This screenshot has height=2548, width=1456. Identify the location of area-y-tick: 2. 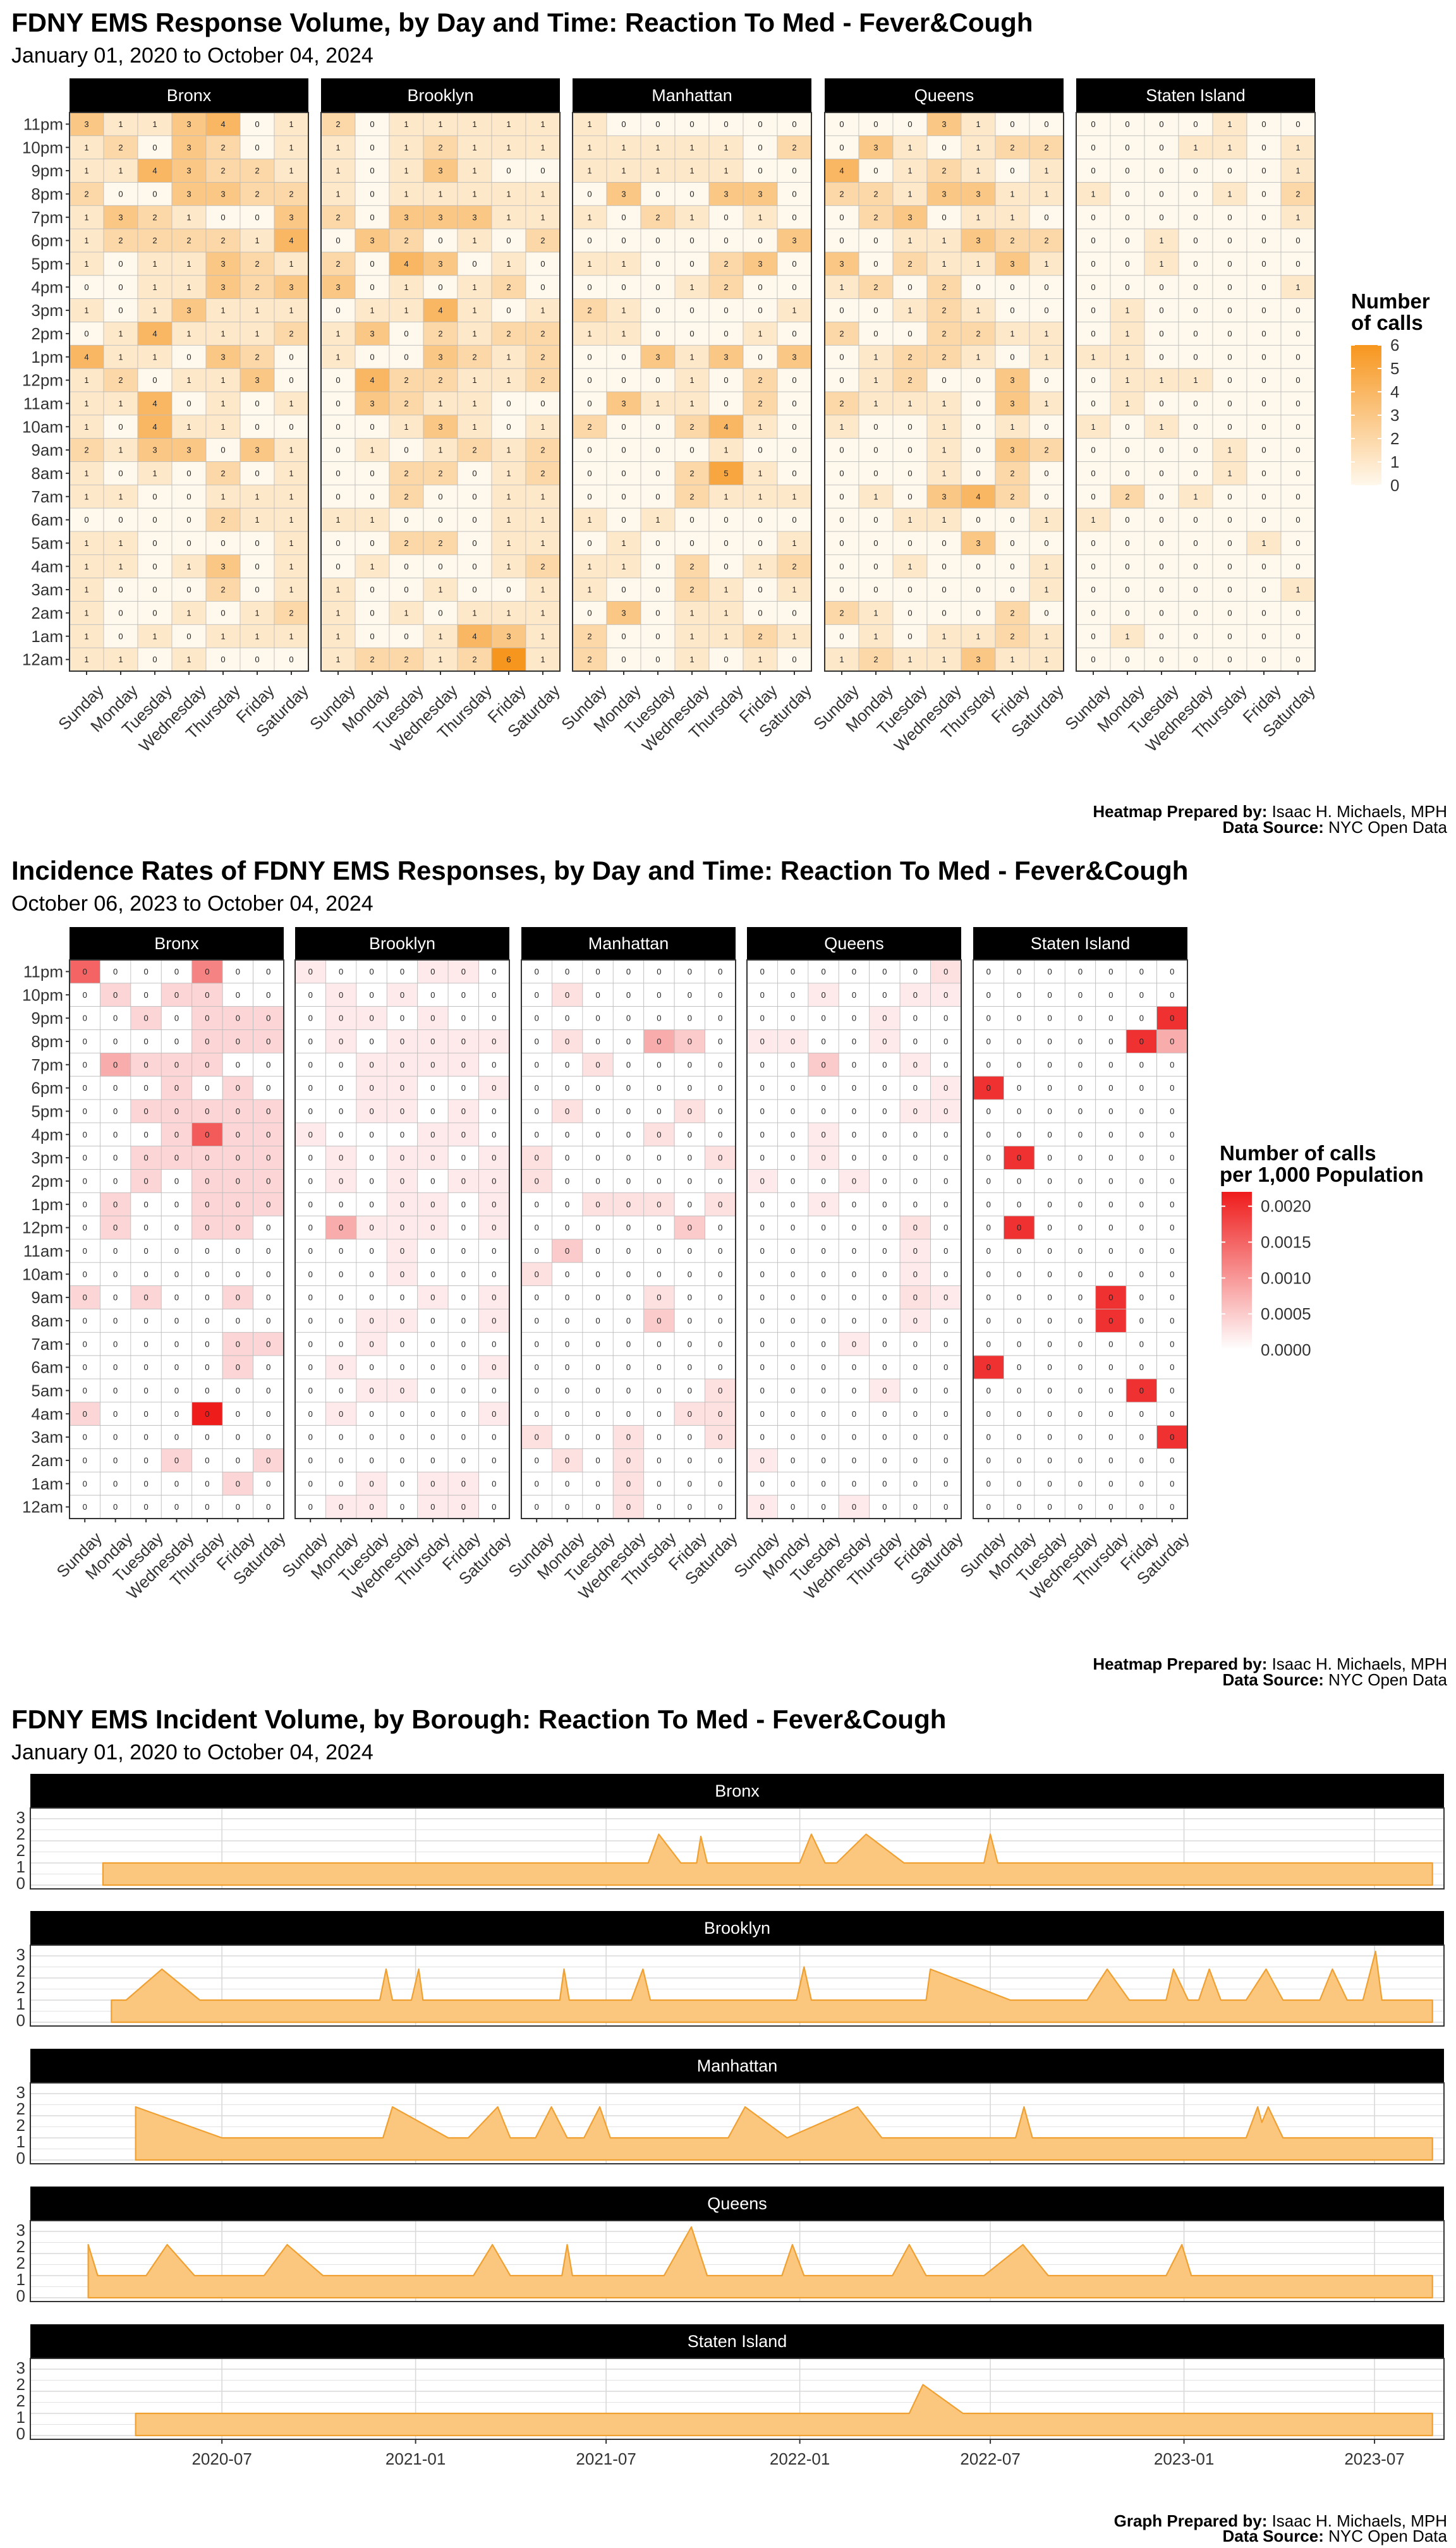
(20, 2384).